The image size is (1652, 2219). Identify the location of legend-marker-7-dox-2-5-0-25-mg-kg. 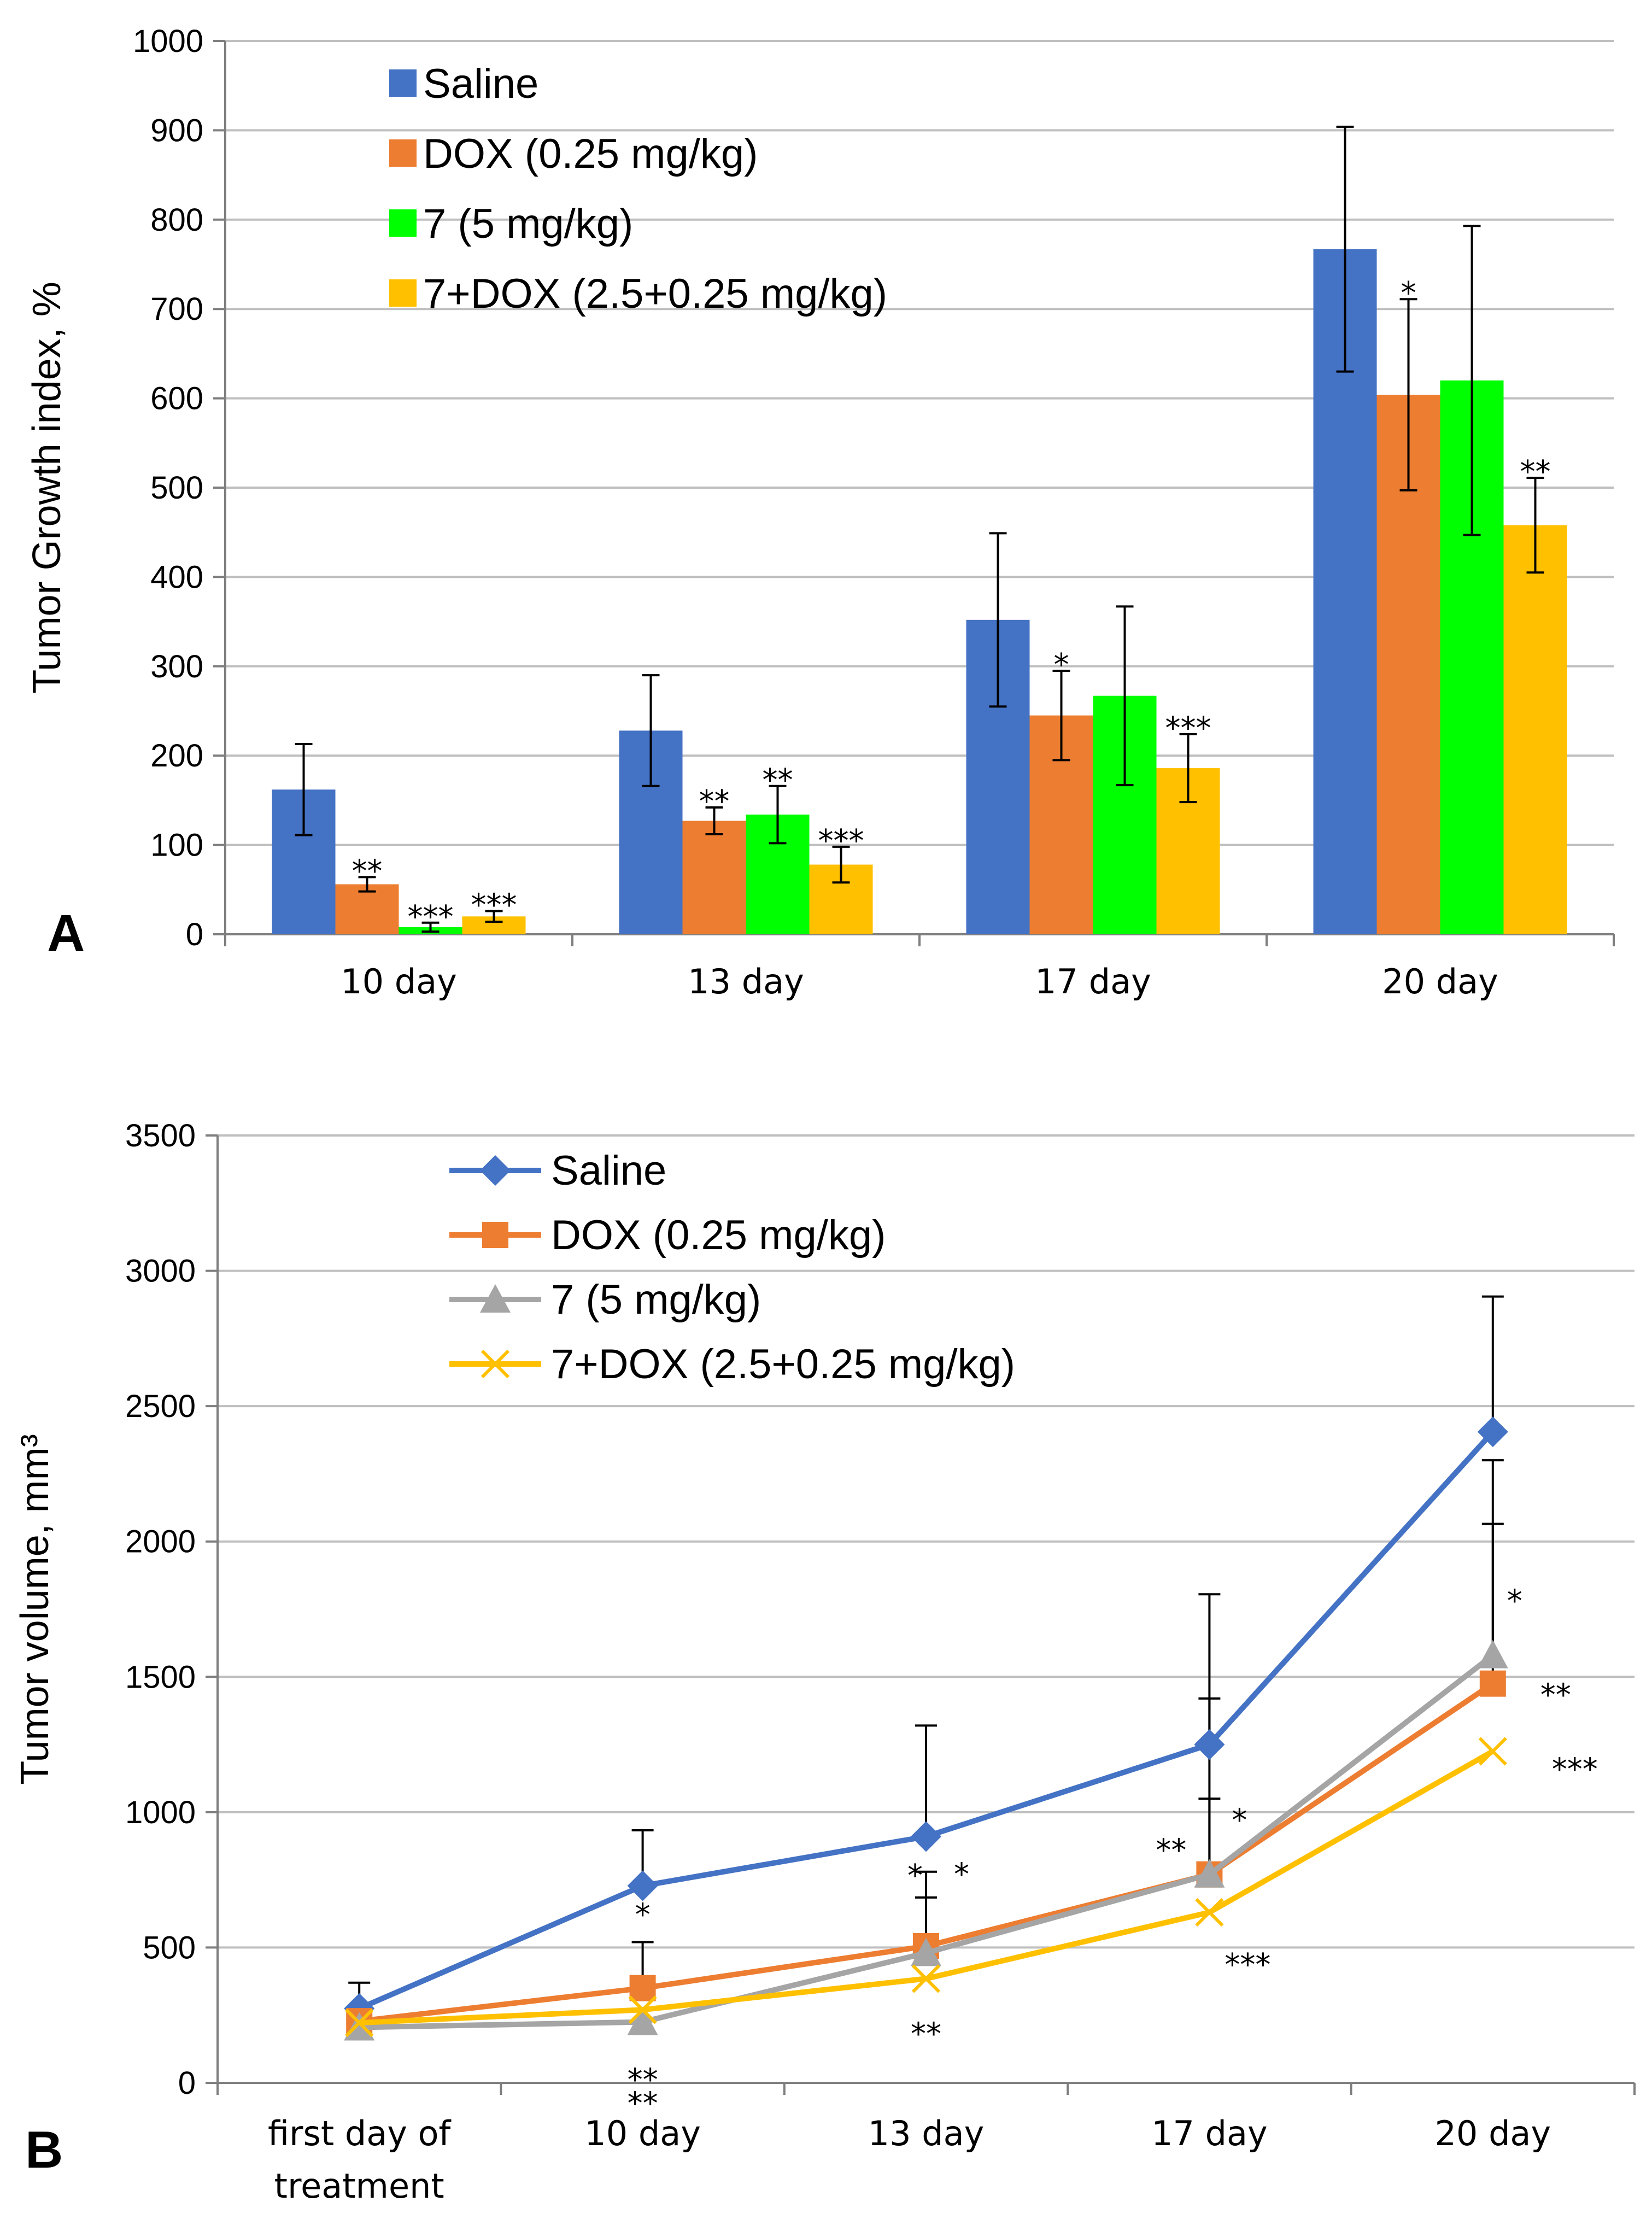
(496, 1364).